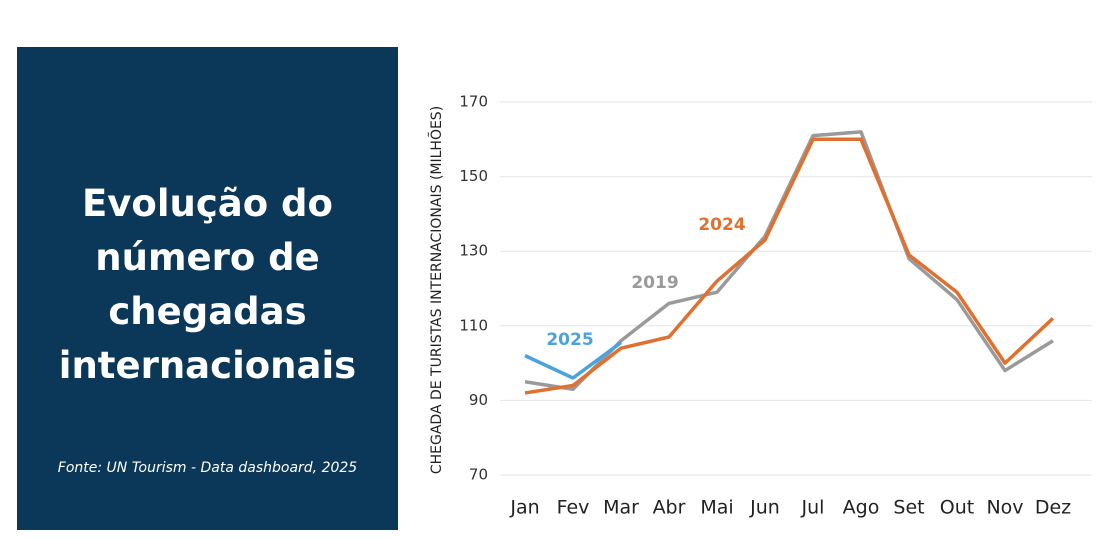 This screenshot has height=539, width=1100. I want to click on y-tick-label: 70, so click(478, 475).